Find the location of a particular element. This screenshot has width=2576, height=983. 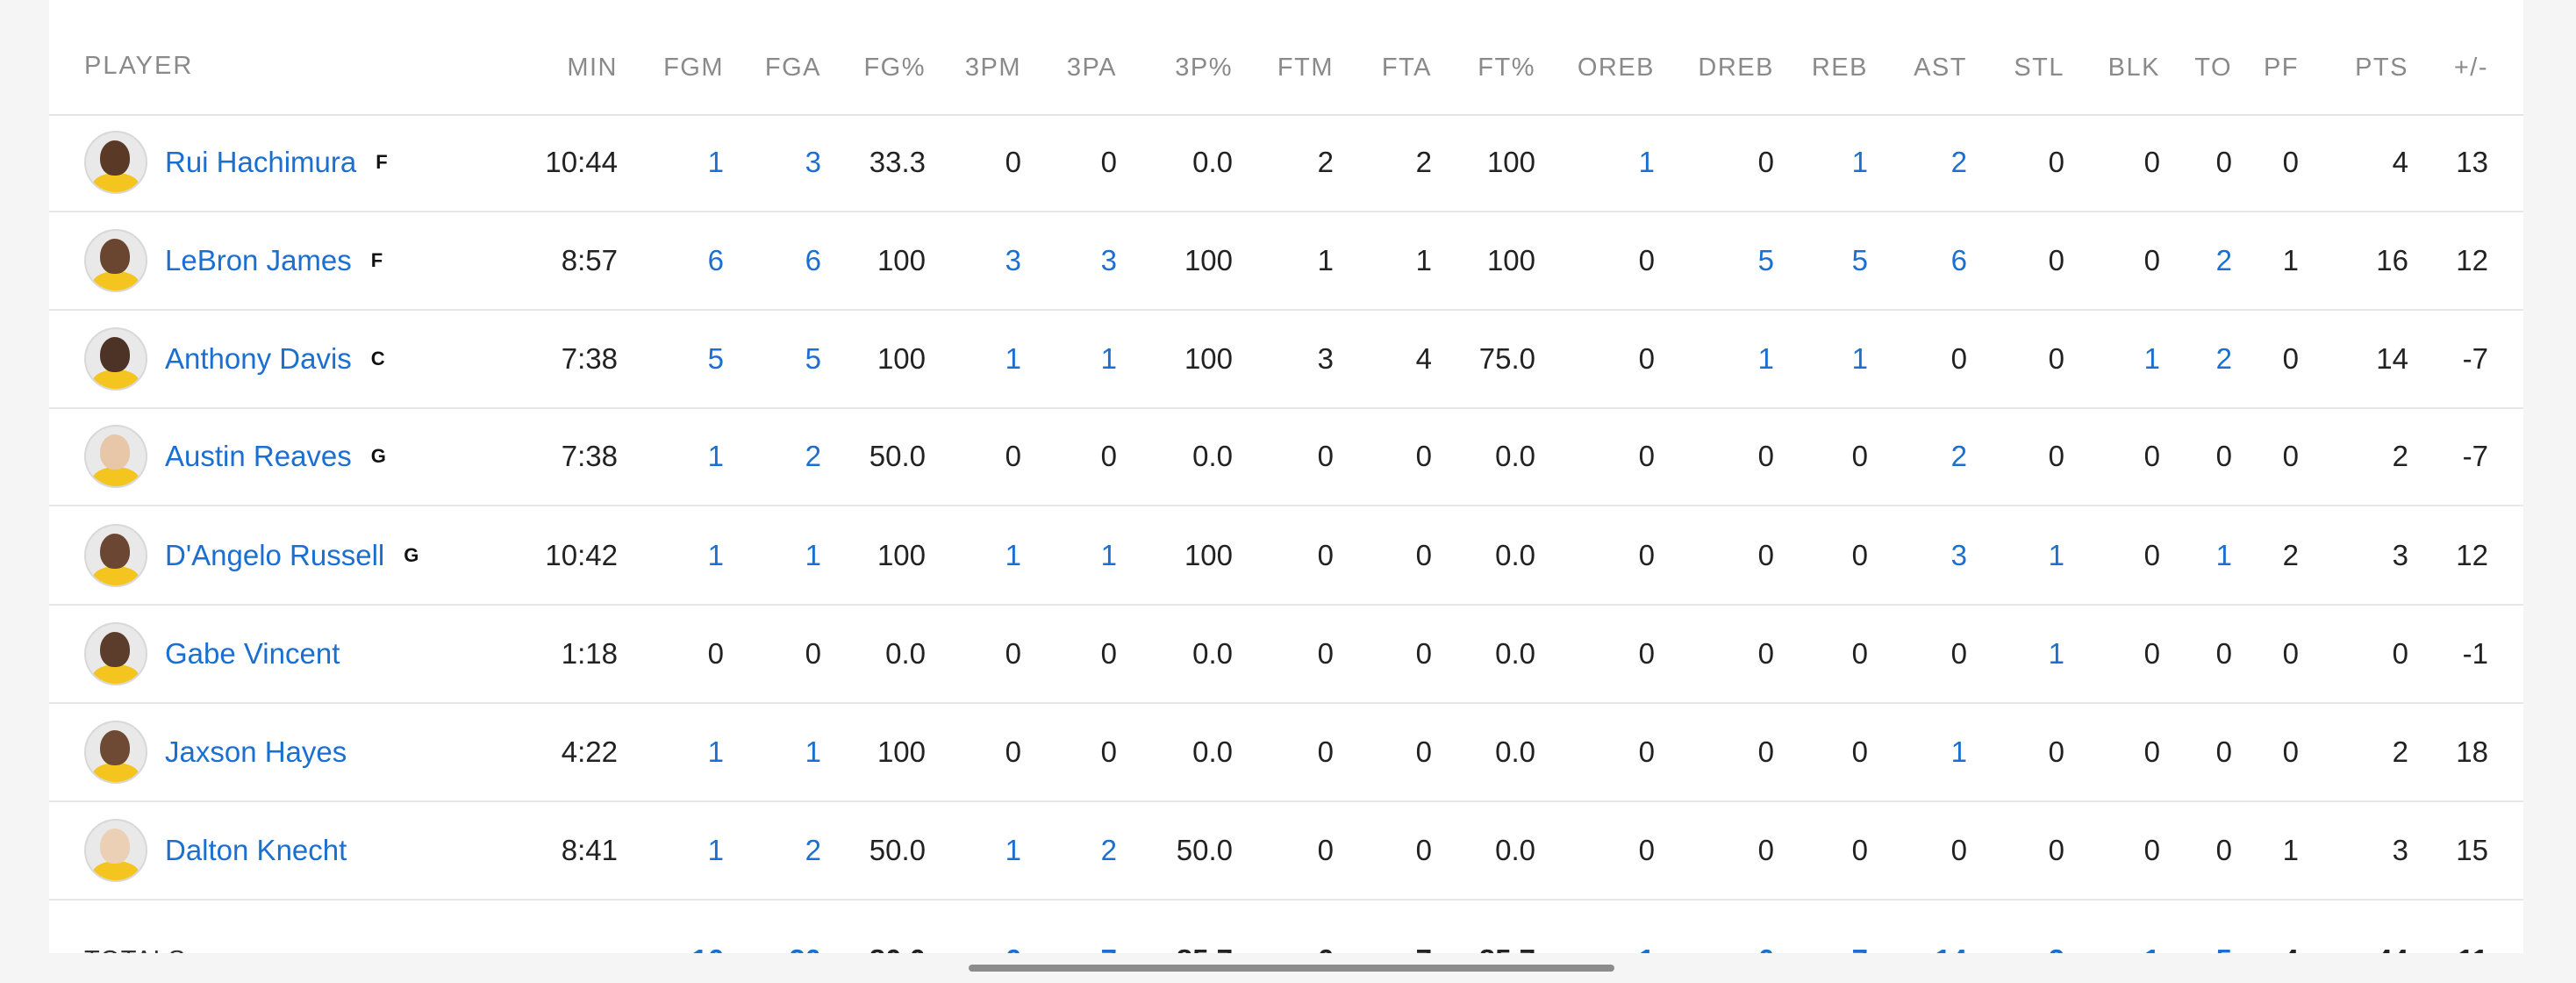

column-header-fg-pct: FG% is located at coordinates (894, 68).